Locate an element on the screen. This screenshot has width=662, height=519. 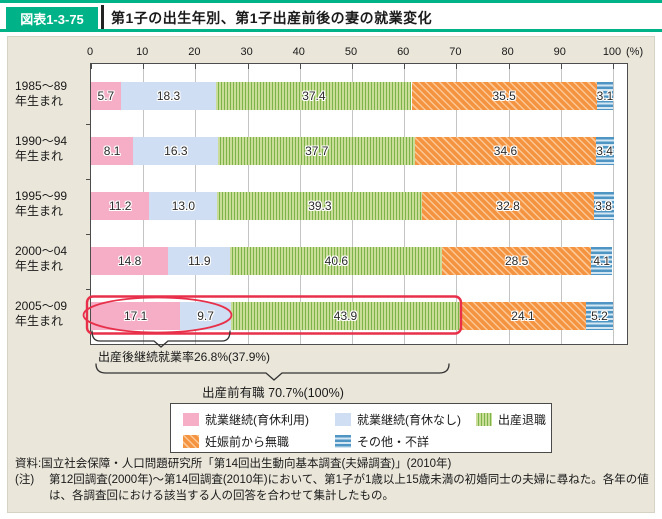
bar-segment: 17.1 is located at coordinates (136, 316).